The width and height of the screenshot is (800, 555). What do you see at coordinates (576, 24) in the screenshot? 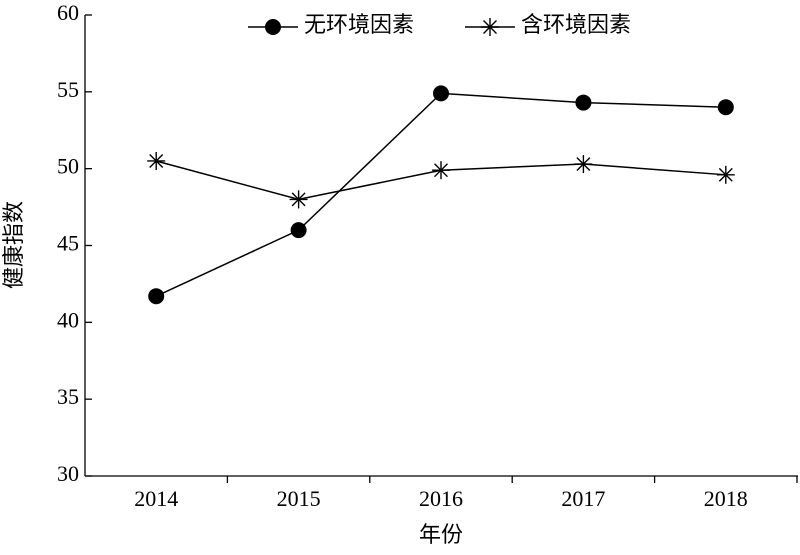
I see `legend-label: 含环境因素` at bounding box center [576, 24].